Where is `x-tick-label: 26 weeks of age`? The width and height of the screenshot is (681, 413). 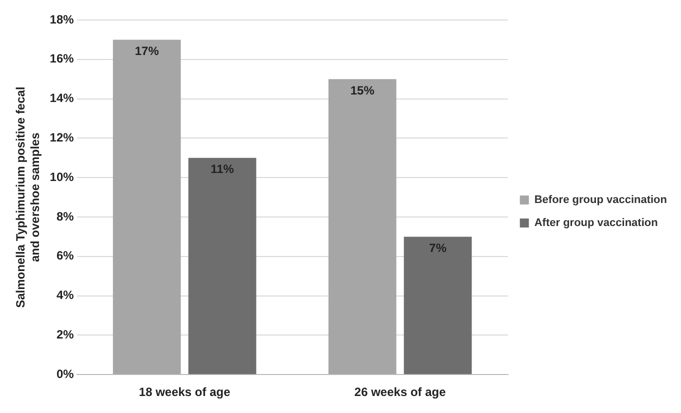
x-tick-label: 26 weeks of age is located at coordinates (400, 392).